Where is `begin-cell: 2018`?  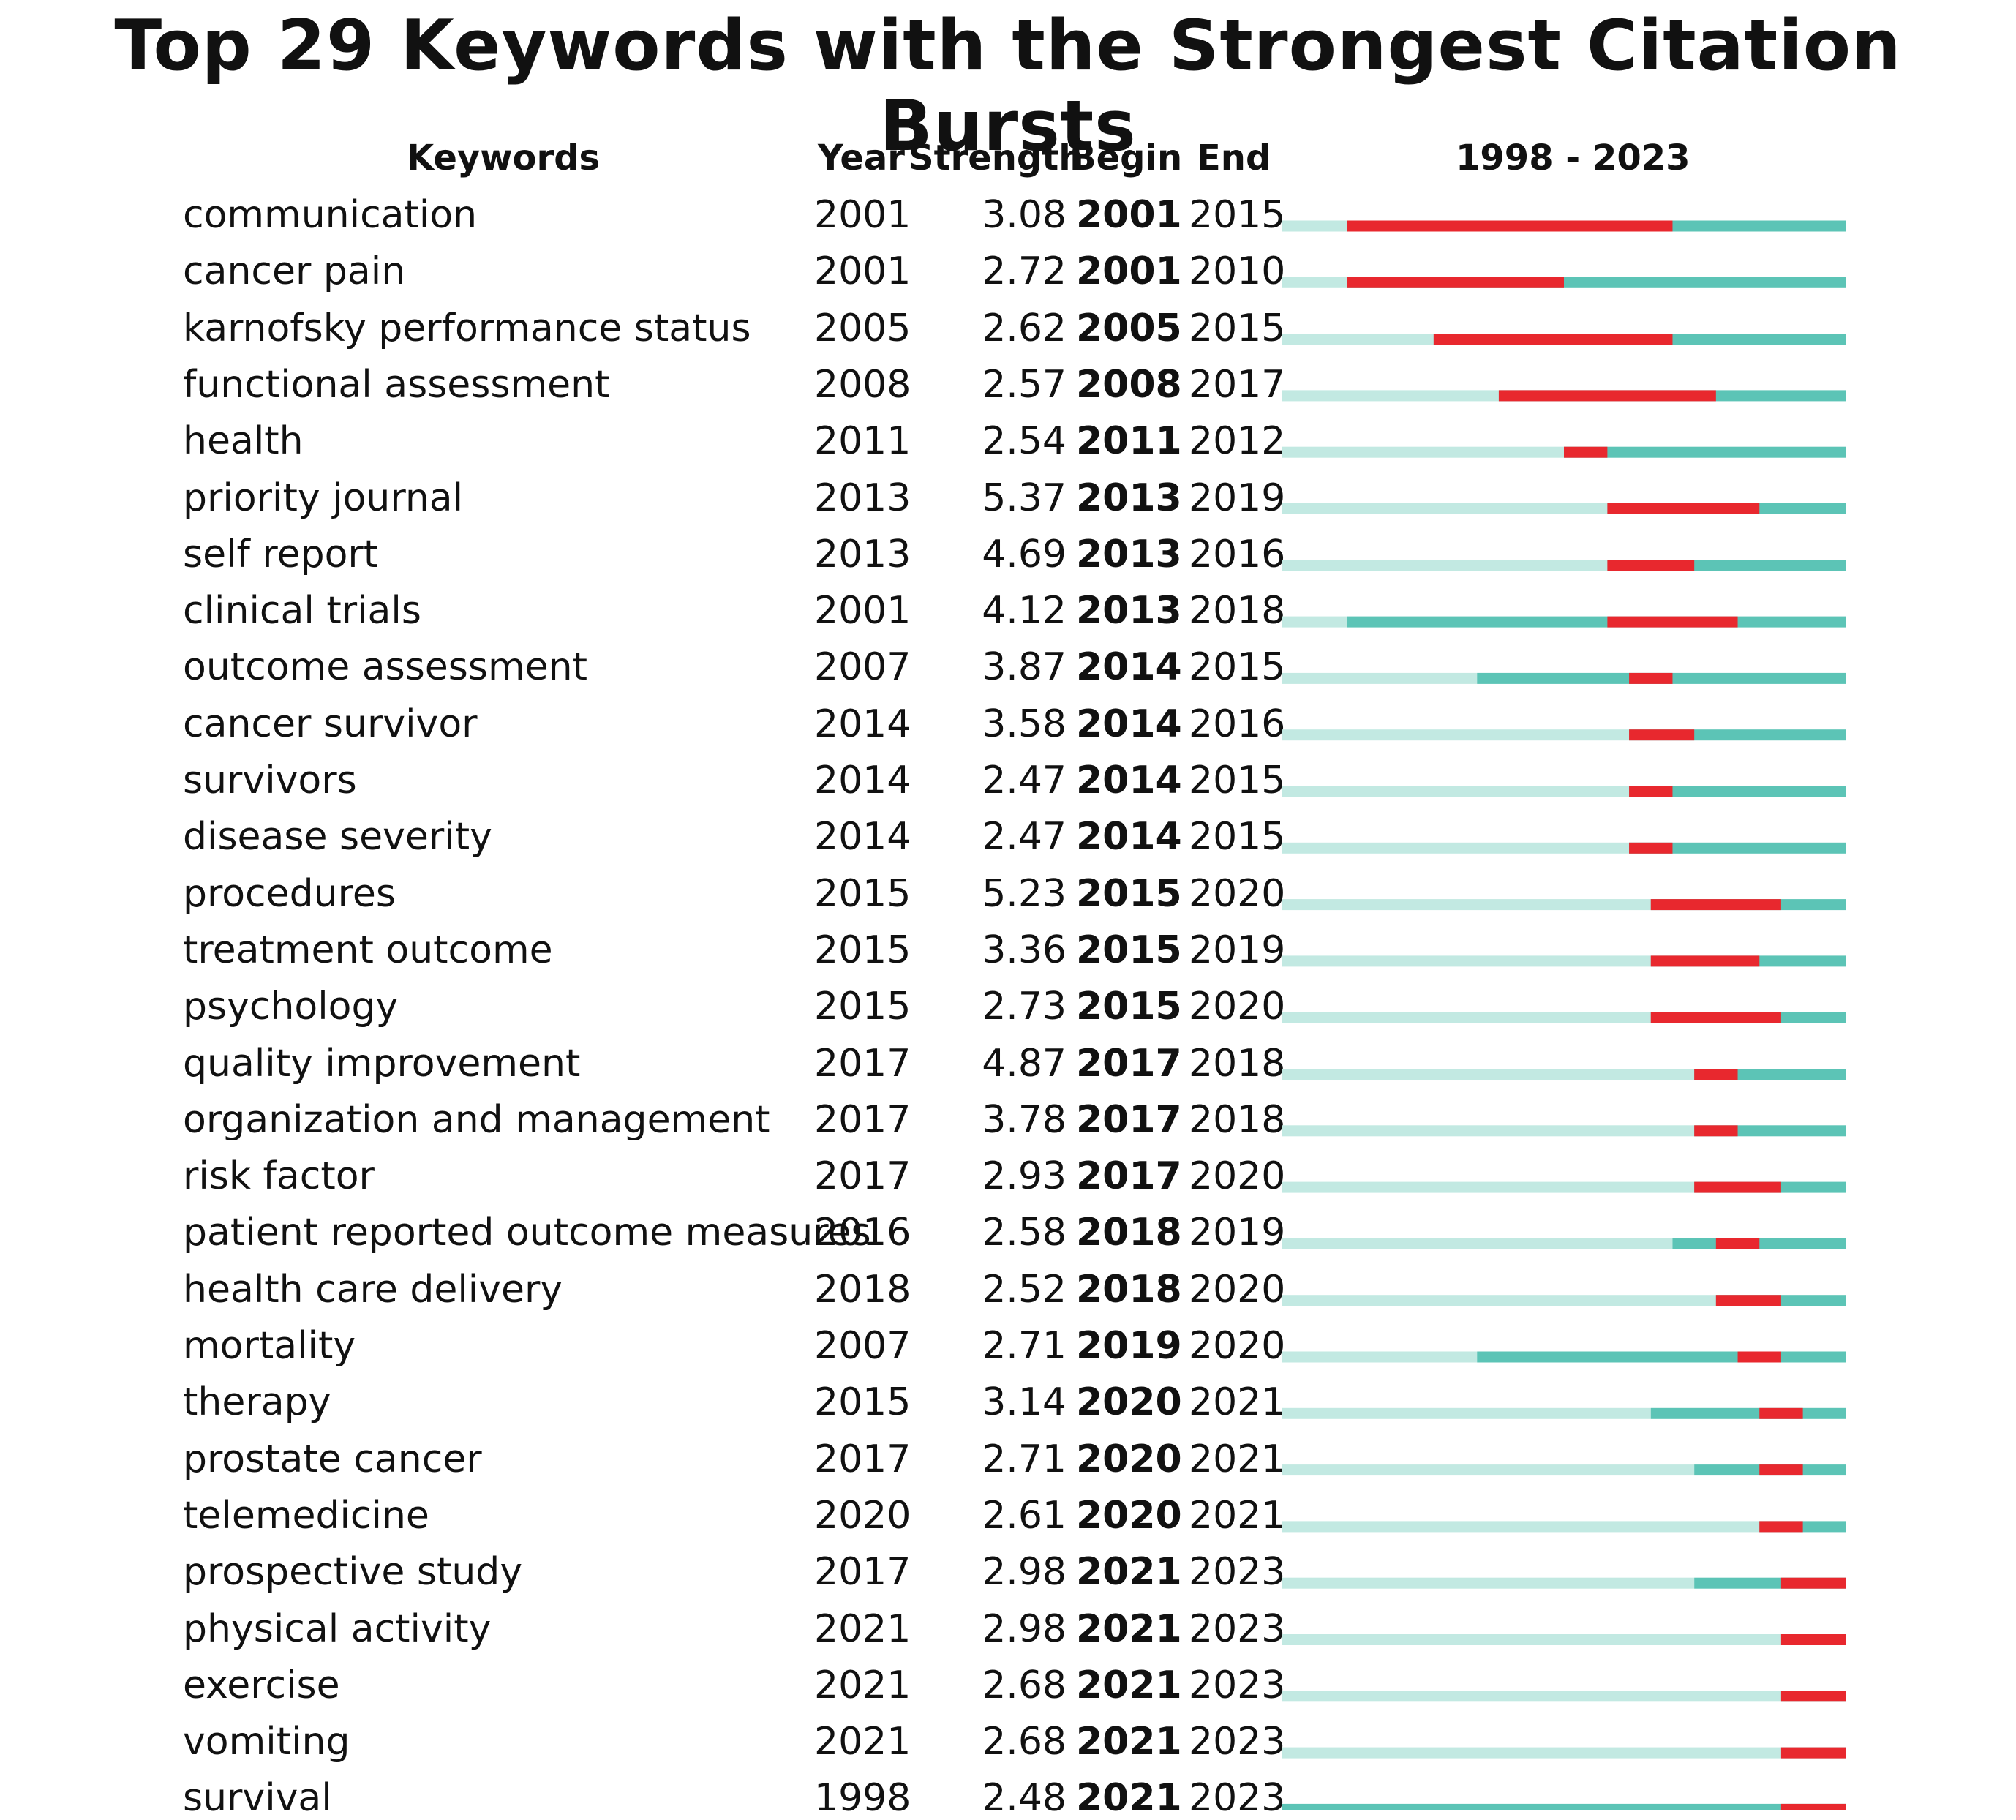 begin-cell: 2018 is located at coordinates (1129, 1233).